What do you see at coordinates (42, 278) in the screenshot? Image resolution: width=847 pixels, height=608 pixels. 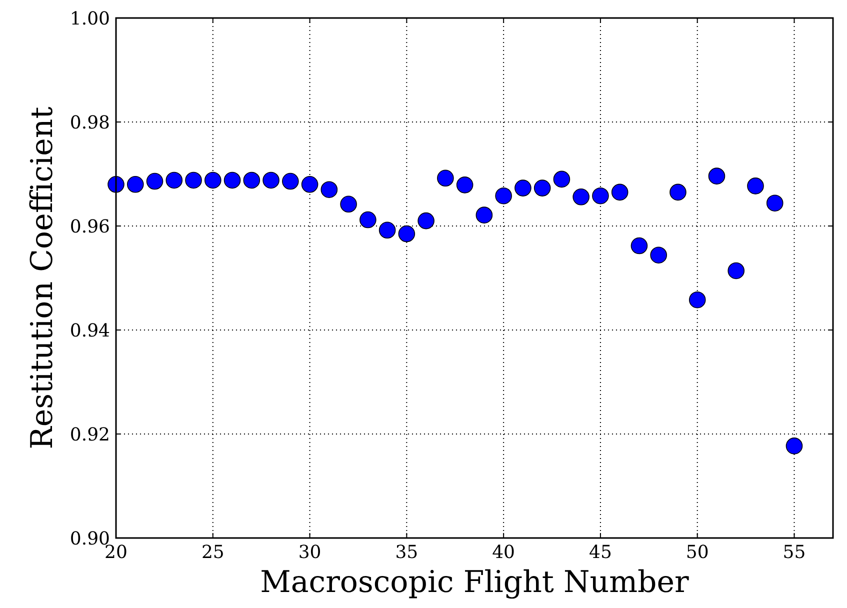 I see `y-axis-title: Restitution Coefficient` at bounding box center [42, 278].